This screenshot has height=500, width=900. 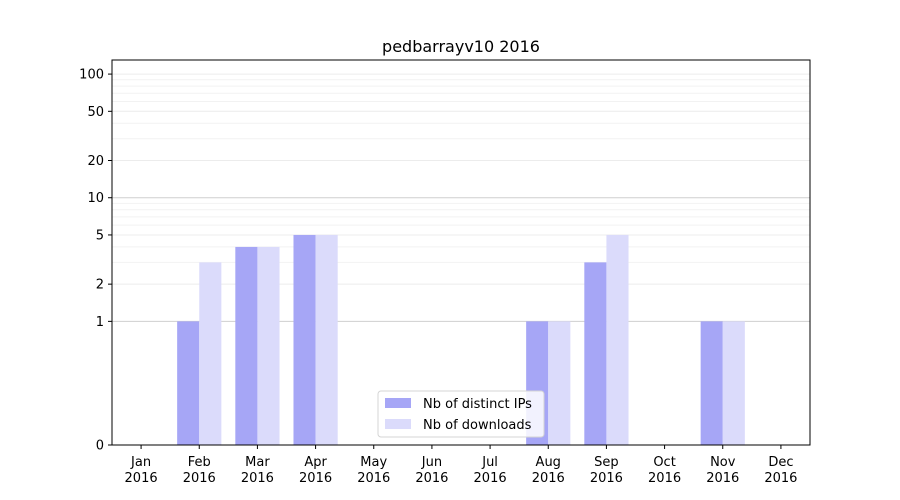 What do you see at coordinates (257, 470) in the screenshot?
I see `x-tick-label: Mar 2016` at bounding box center [257, 470].